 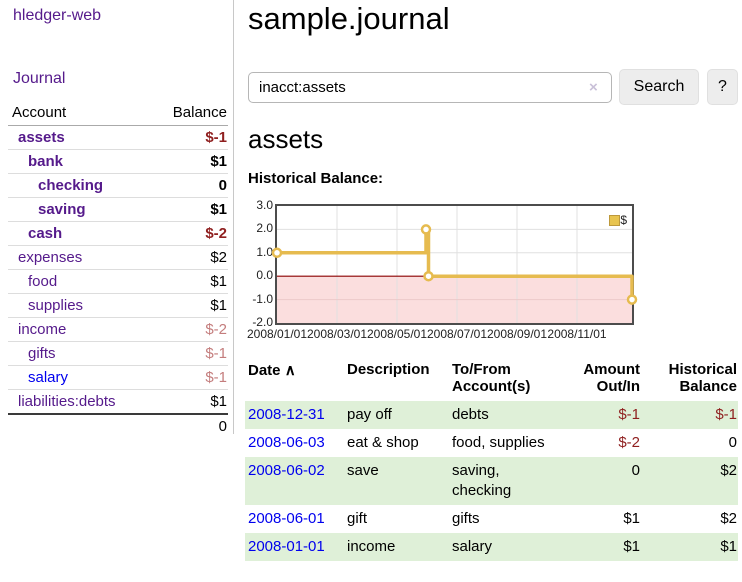 What do you see at coordinates (262, 299) in the screenshot?
I see `y-tick: -1.0` at bounding box center [262, 299].